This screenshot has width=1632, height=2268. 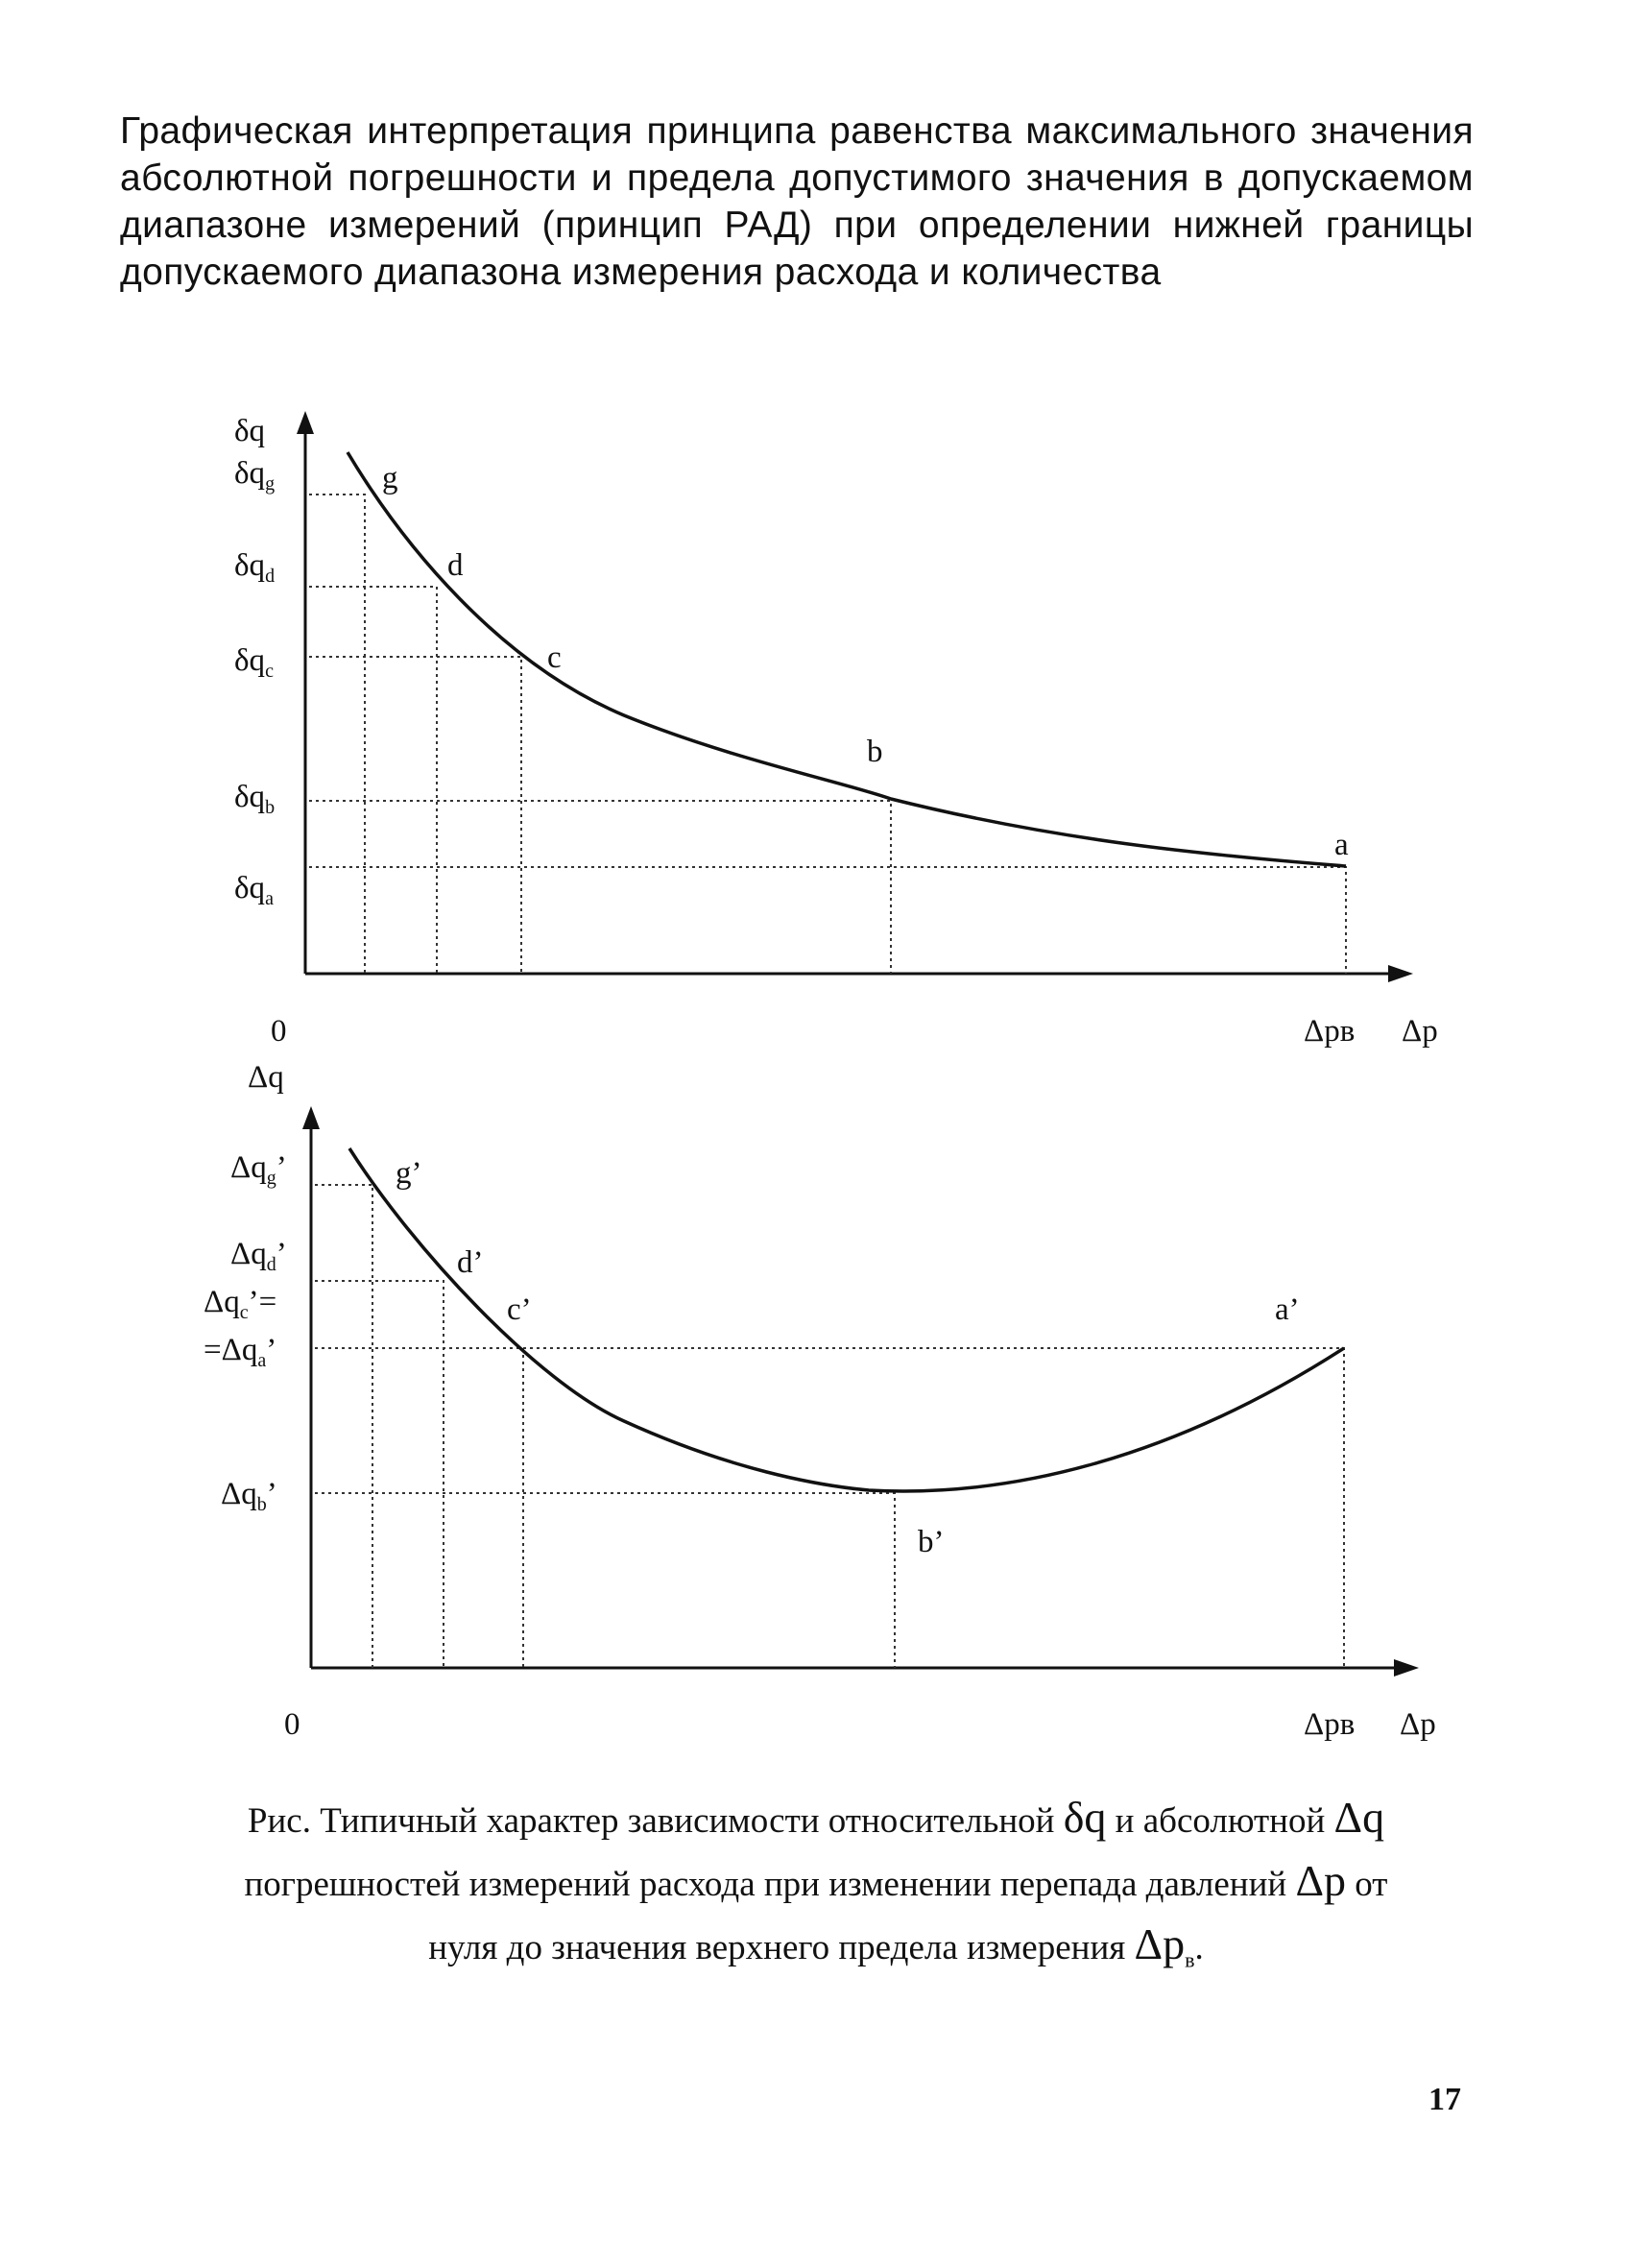 I want to click on top-ytick-b: δqb, so click(x=254, y=799).